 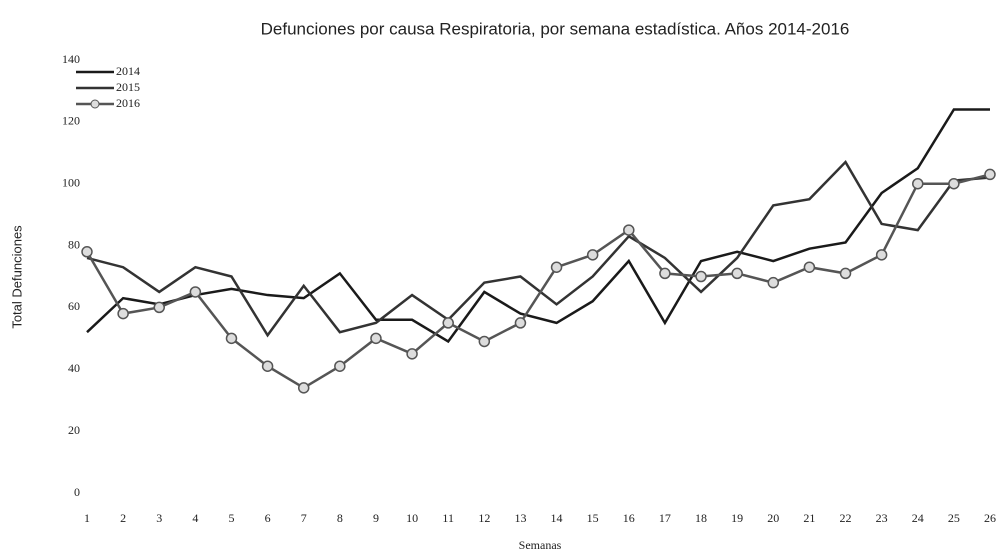 What do you see at coordinates (16, 277) in the screenshot?
I see `y-axis-label: Total Defunciones` at bounding box center [16, 277].